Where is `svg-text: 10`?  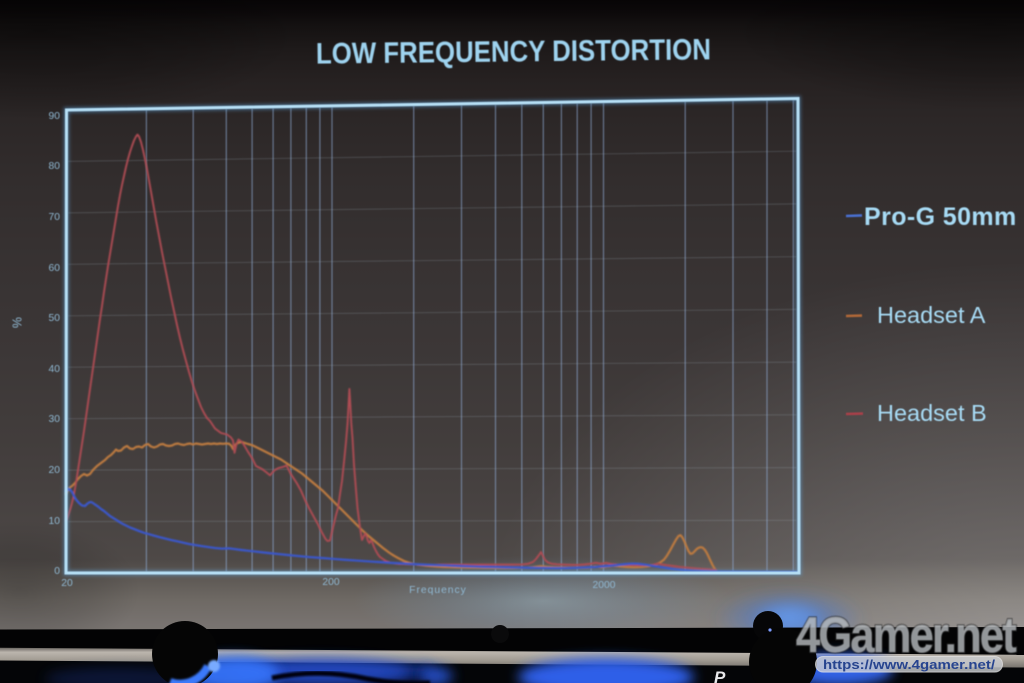
svg-text: 10 is located at coordinates (55, 521).